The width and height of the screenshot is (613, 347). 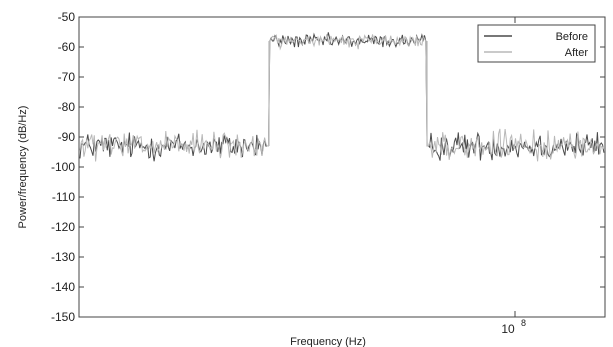 What do you see at coordinates (328, 341) in the screenshot?
I see `x-axis-title: Frequency (Hz)` at bounding box center [328, 341].